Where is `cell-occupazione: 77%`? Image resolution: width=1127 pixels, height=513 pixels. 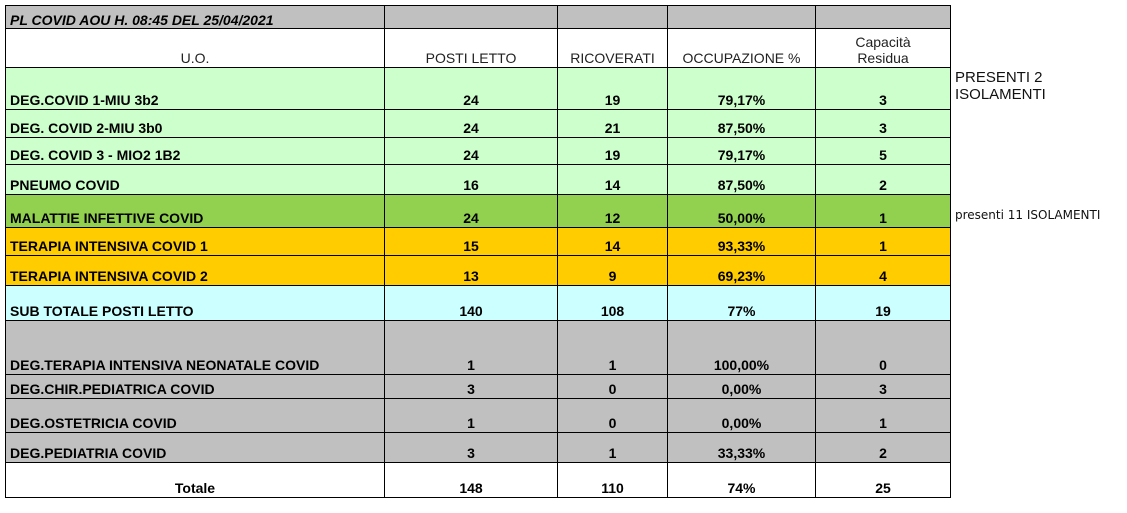
cell-occupazione: 77% is located at coordinates (741, 303).